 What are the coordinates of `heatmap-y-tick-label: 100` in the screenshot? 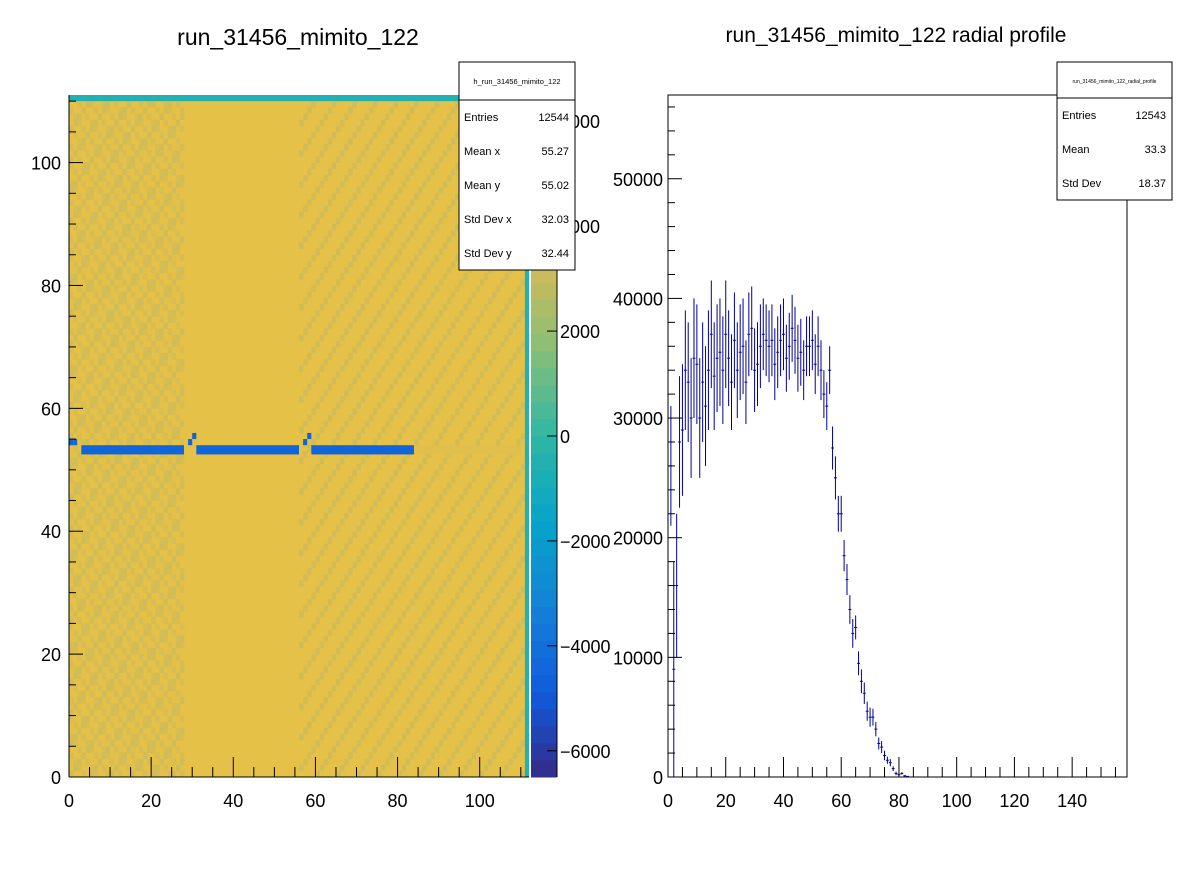 It's located at (46, 164).